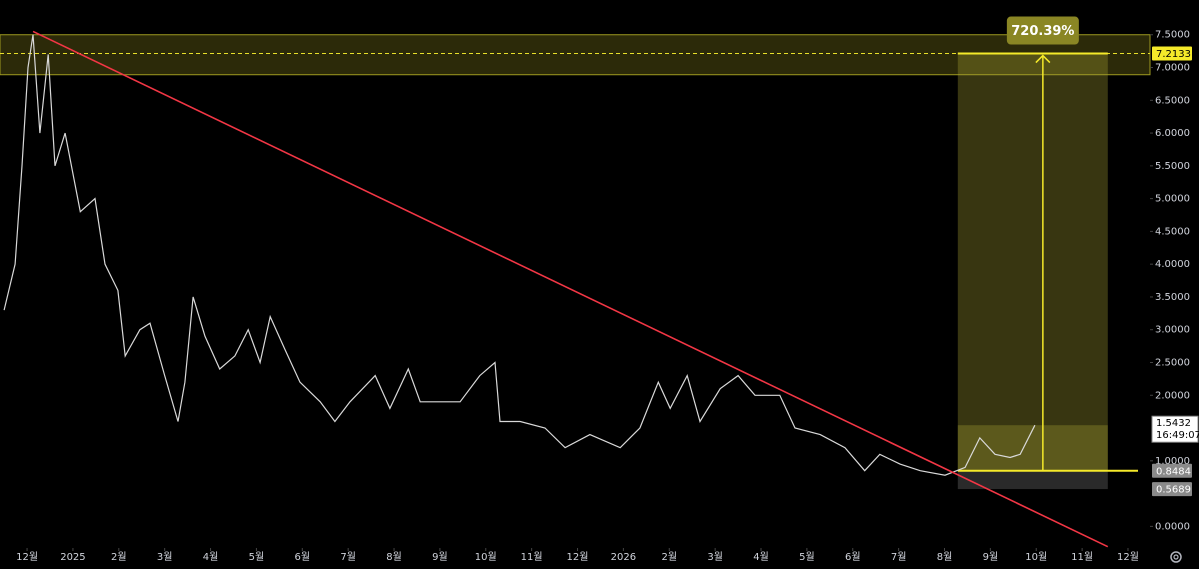 The width and height of the screenshot is (1199, 569). Describe the element at coordinates (1177, 435) in the screenshot. I see `last-price-time: 16:49:07` at that location.